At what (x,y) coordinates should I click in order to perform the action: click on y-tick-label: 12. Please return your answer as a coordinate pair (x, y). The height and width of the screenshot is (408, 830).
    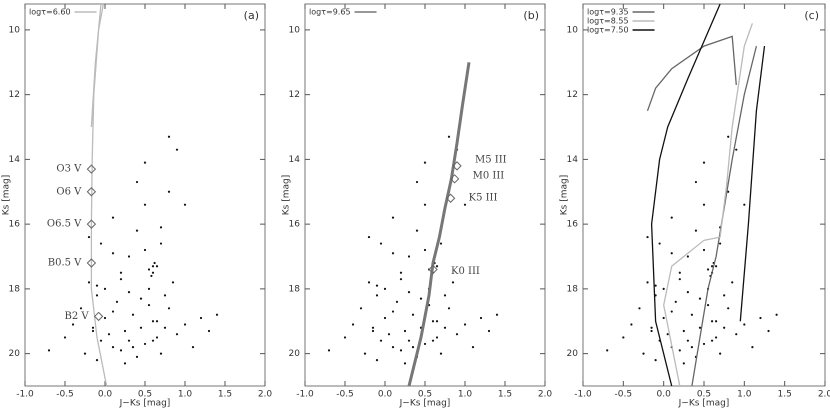
    Looking at the image, I should click on (572, 95).